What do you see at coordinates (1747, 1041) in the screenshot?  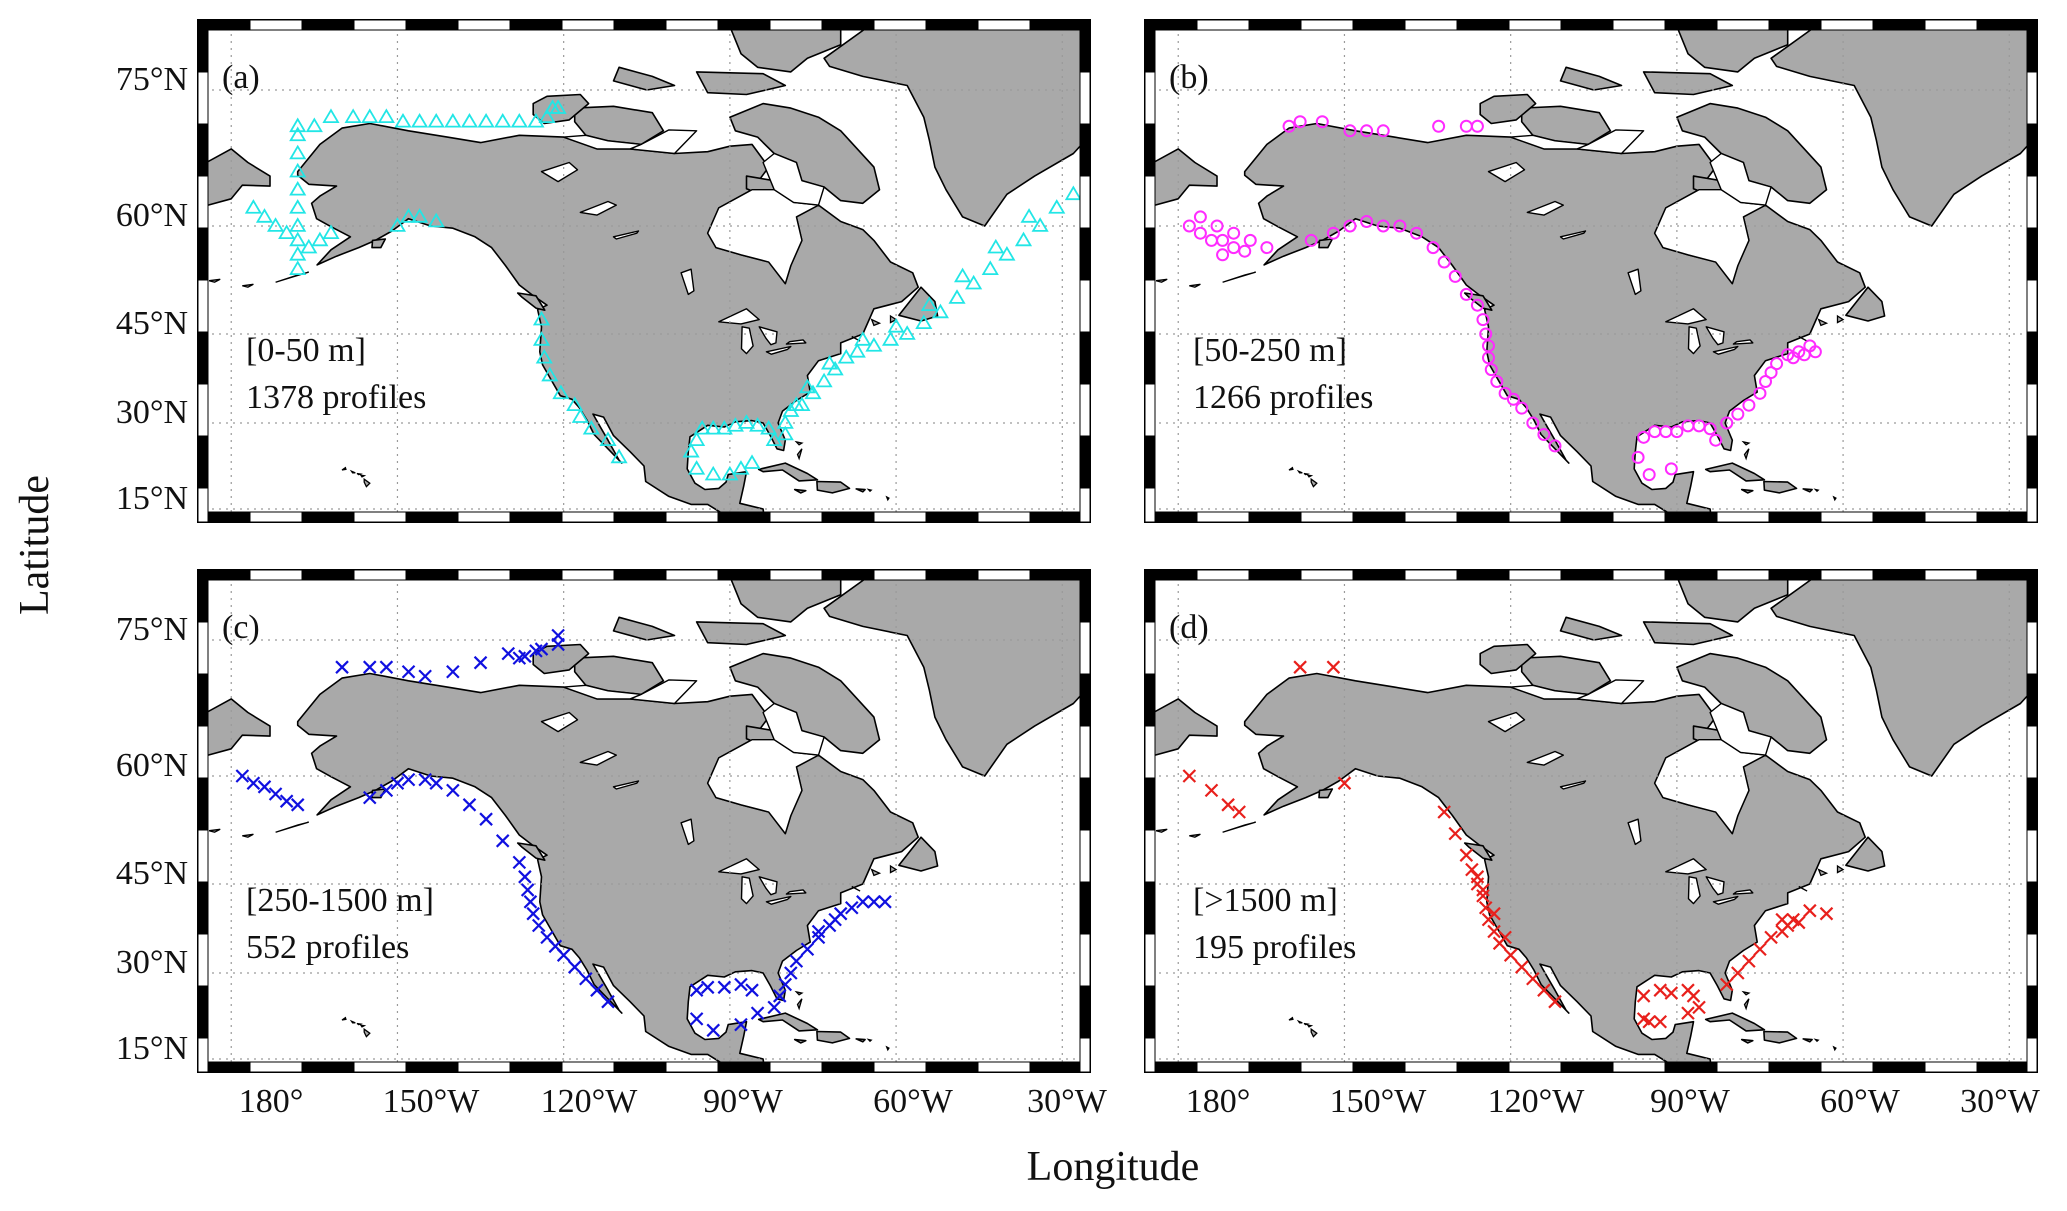 I see `land-jamaica` at bounding box center [1747, 1041].